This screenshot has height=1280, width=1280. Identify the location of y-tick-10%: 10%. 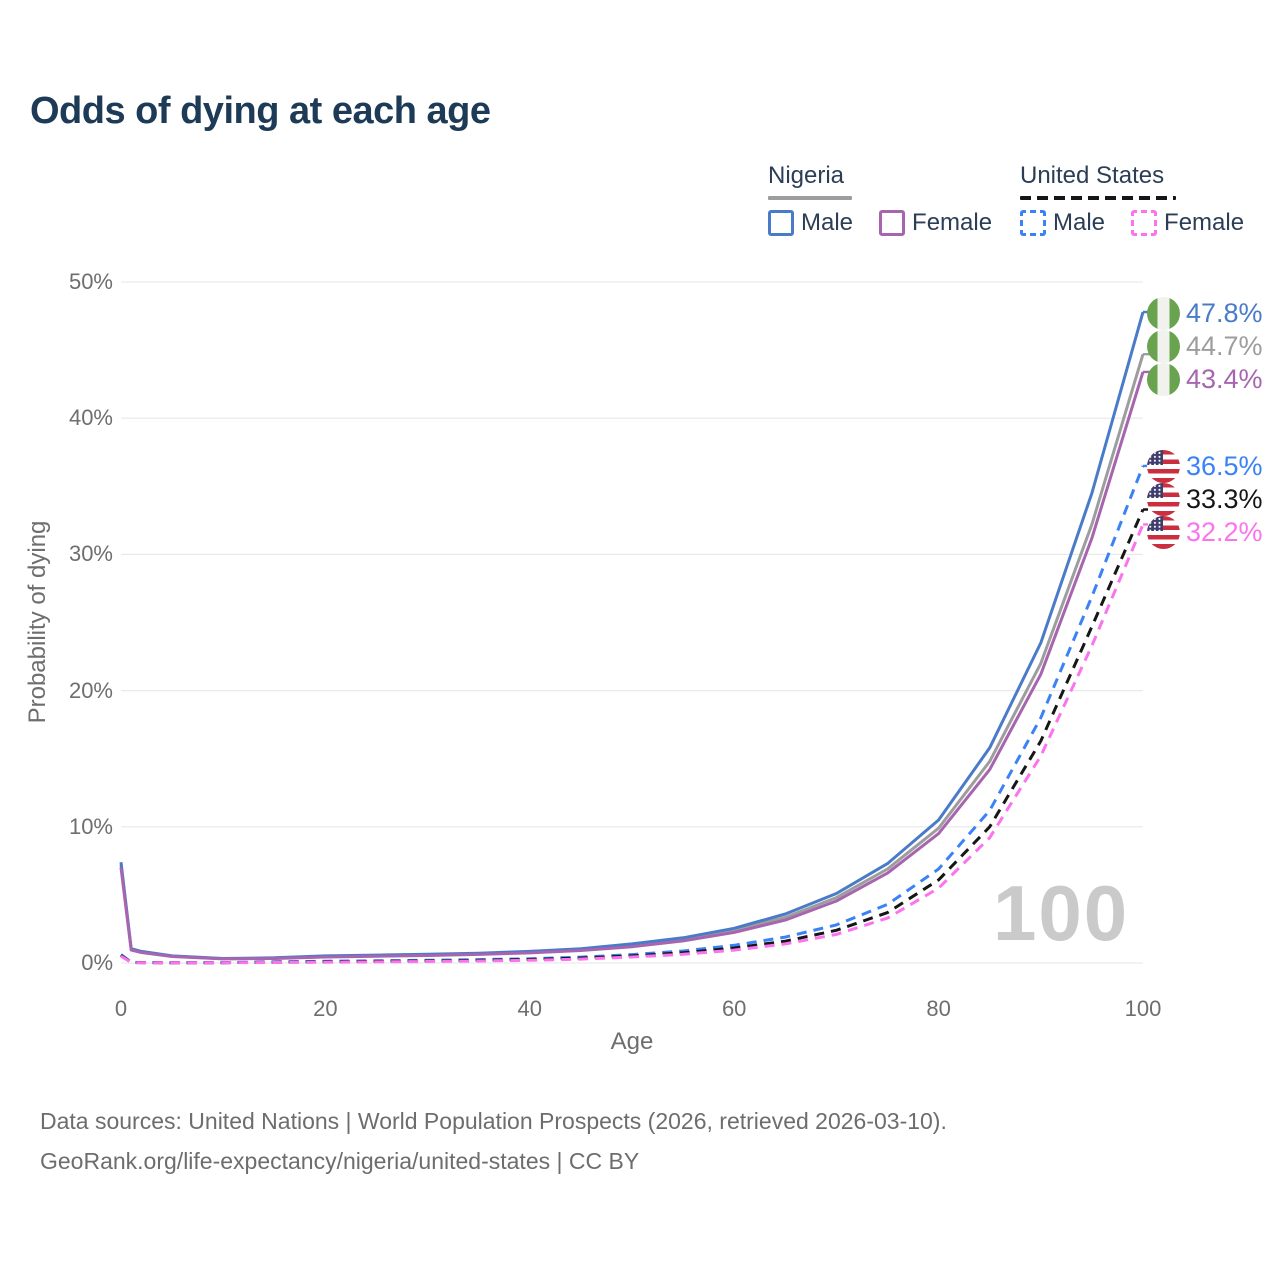
(90, 826).